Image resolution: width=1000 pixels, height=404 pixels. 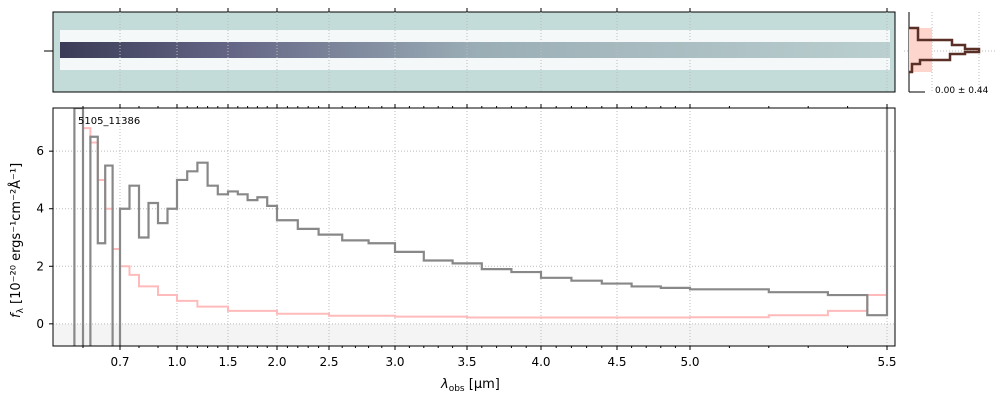 What do you see at coordinates (540, 362) in the screenshot?
I see `x-tick-label: 4.0` at bounding box center [540, 362].